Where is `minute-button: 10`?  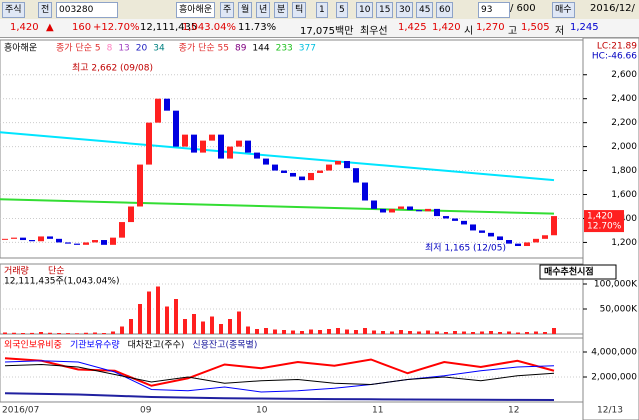
minute-button: 10 is located at coordinates (365, 10).